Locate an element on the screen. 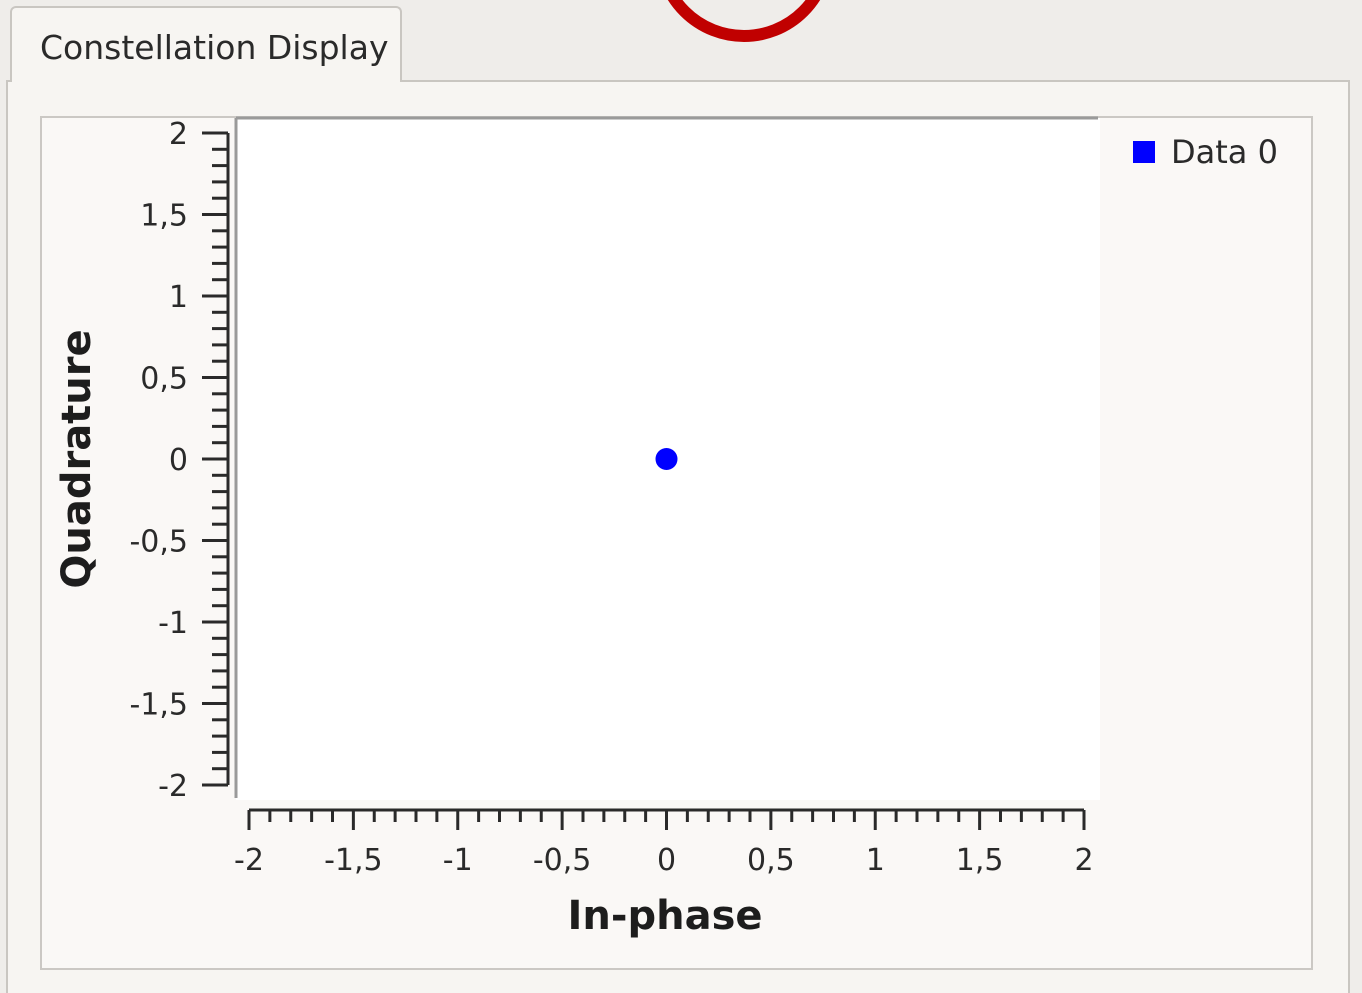  tab-constellation-display: Constellation Display is located at coordinates (206, 44).